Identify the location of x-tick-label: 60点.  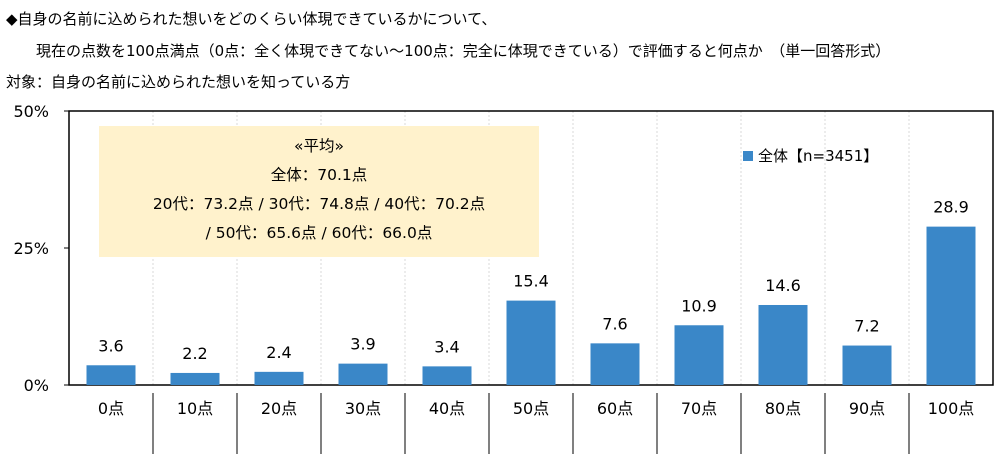
(615, 408).